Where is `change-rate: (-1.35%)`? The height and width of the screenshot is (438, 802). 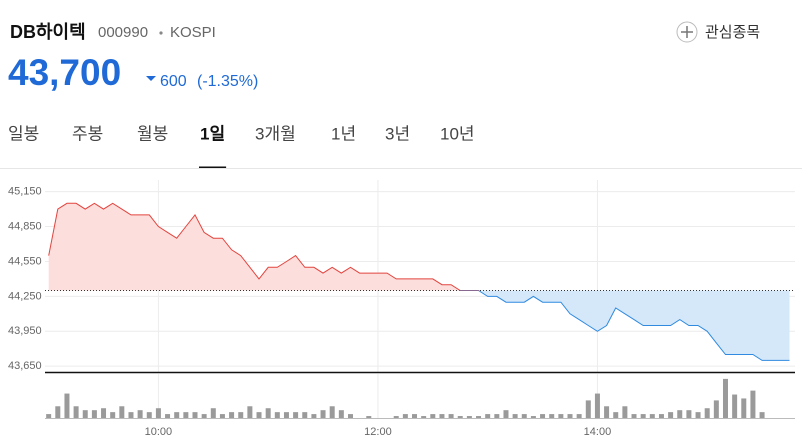 change-rate: (-1.35%) is located at coordinates (227, 81).